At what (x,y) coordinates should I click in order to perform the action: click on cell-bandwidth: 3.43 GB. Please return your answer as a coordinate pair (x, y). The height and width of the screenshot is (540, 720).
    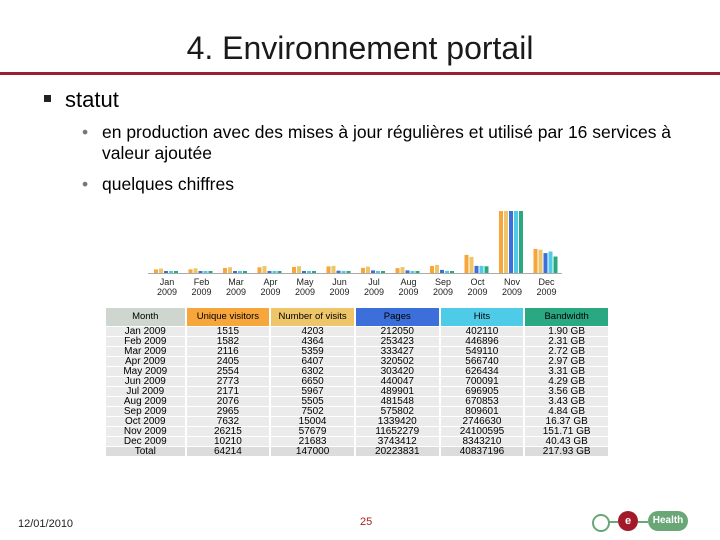
    Looking at the image, I should click on (566, 402).